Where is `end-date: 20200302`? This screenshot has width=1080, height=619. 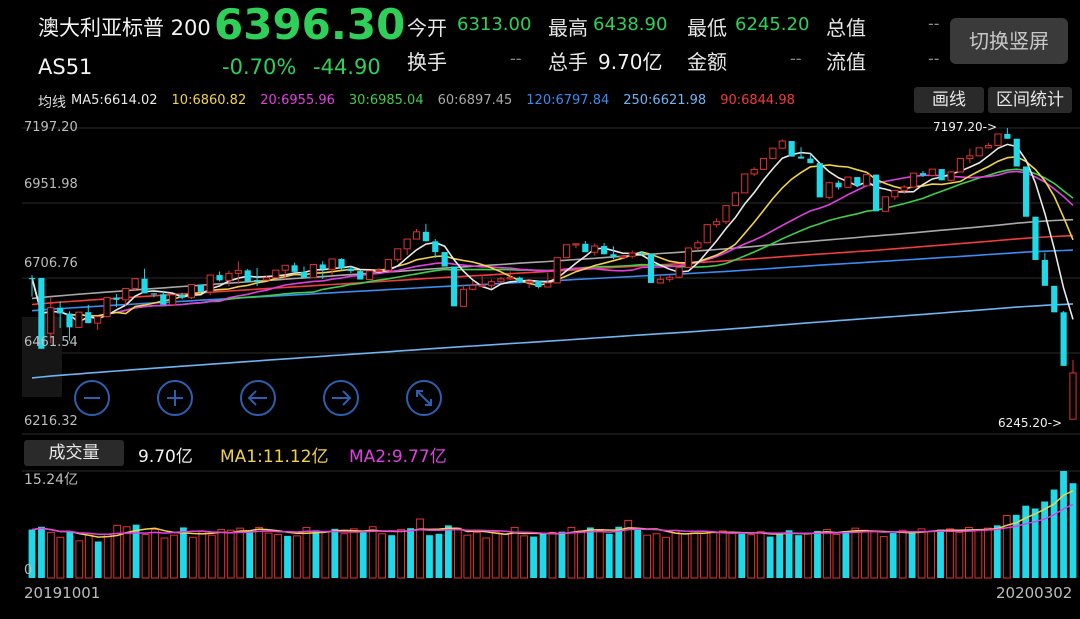 end-date: 20200302 is located at coordinates (1034, 593).